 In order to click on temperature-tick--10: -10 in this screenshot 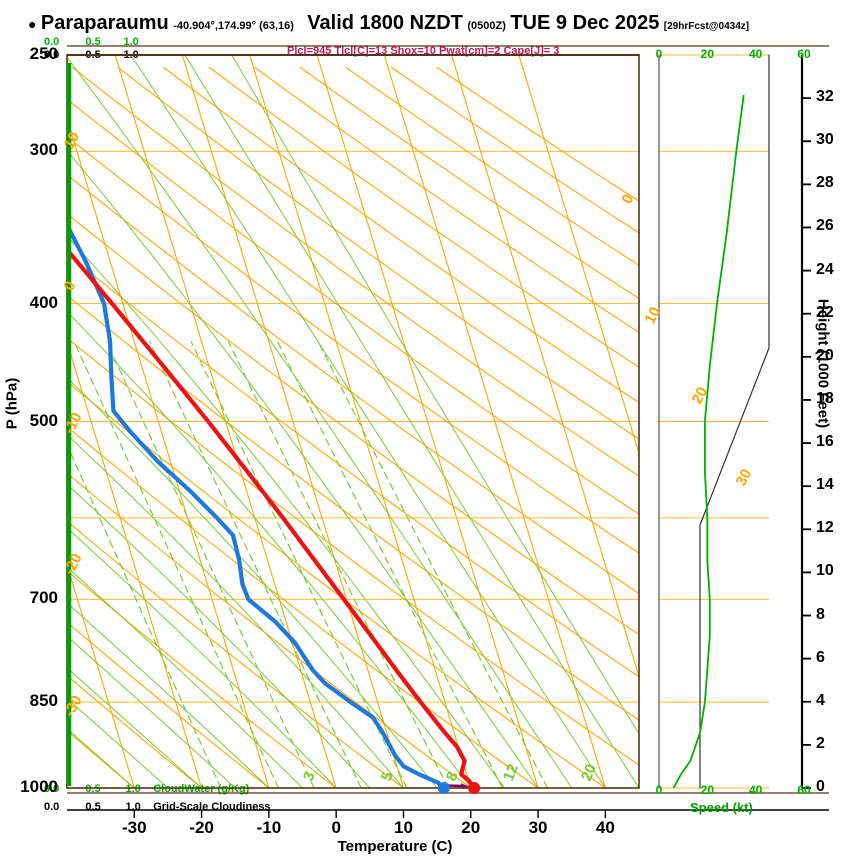, I will do `click(269, 827)`.